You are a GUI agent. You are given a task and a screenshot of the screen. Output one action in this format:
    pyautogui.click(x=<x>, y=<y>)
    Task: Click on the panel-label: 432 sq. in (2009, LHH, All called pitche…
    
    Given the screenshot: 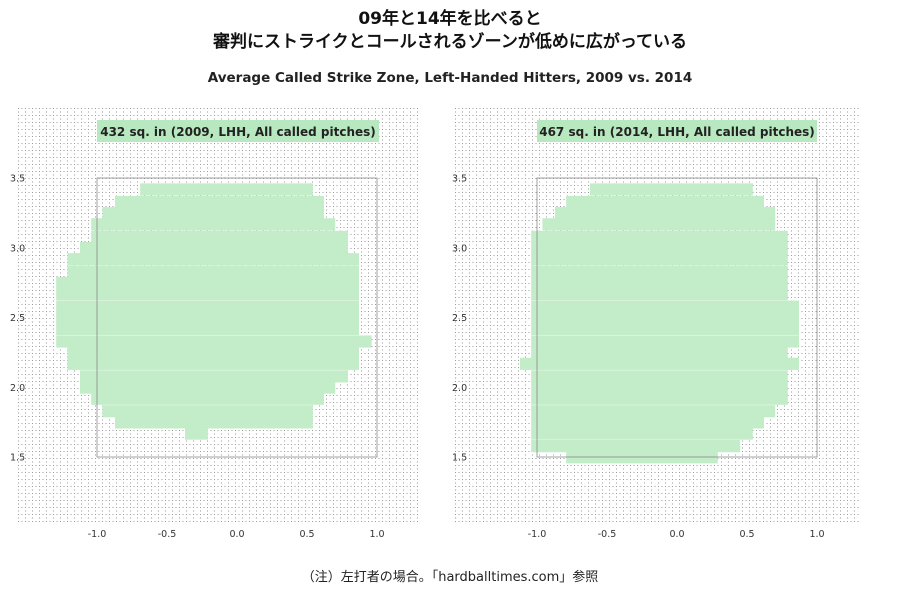 What is the action you would take?
    pyautogui.click(x=238, y=132)
    